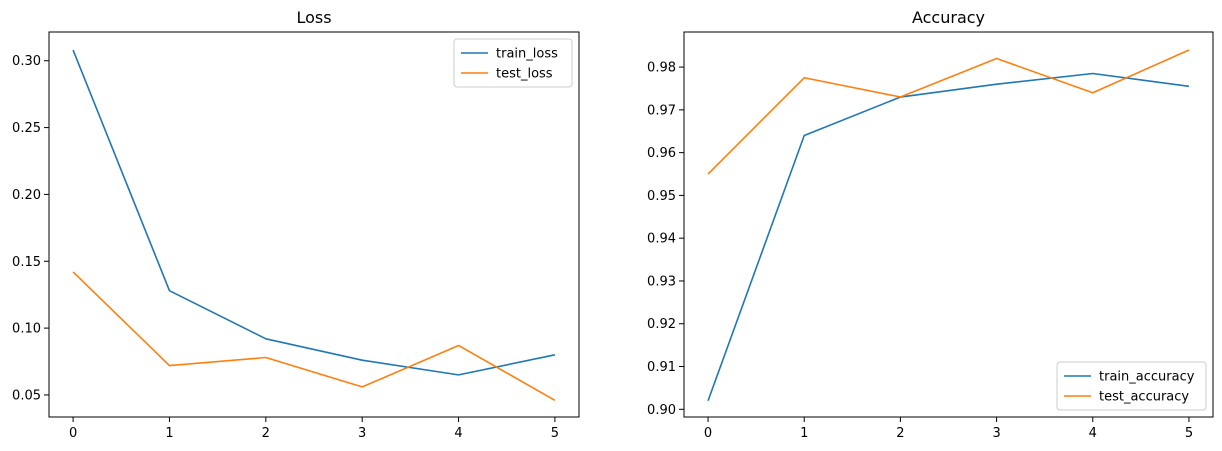 Image resolution: width=1222 pixels, height=451 pixels. What do you see at coordinates (661, 153) in the screenshot?
I see `accuracy-y-tick-label: 0.96` at bounding box center [661, 153].